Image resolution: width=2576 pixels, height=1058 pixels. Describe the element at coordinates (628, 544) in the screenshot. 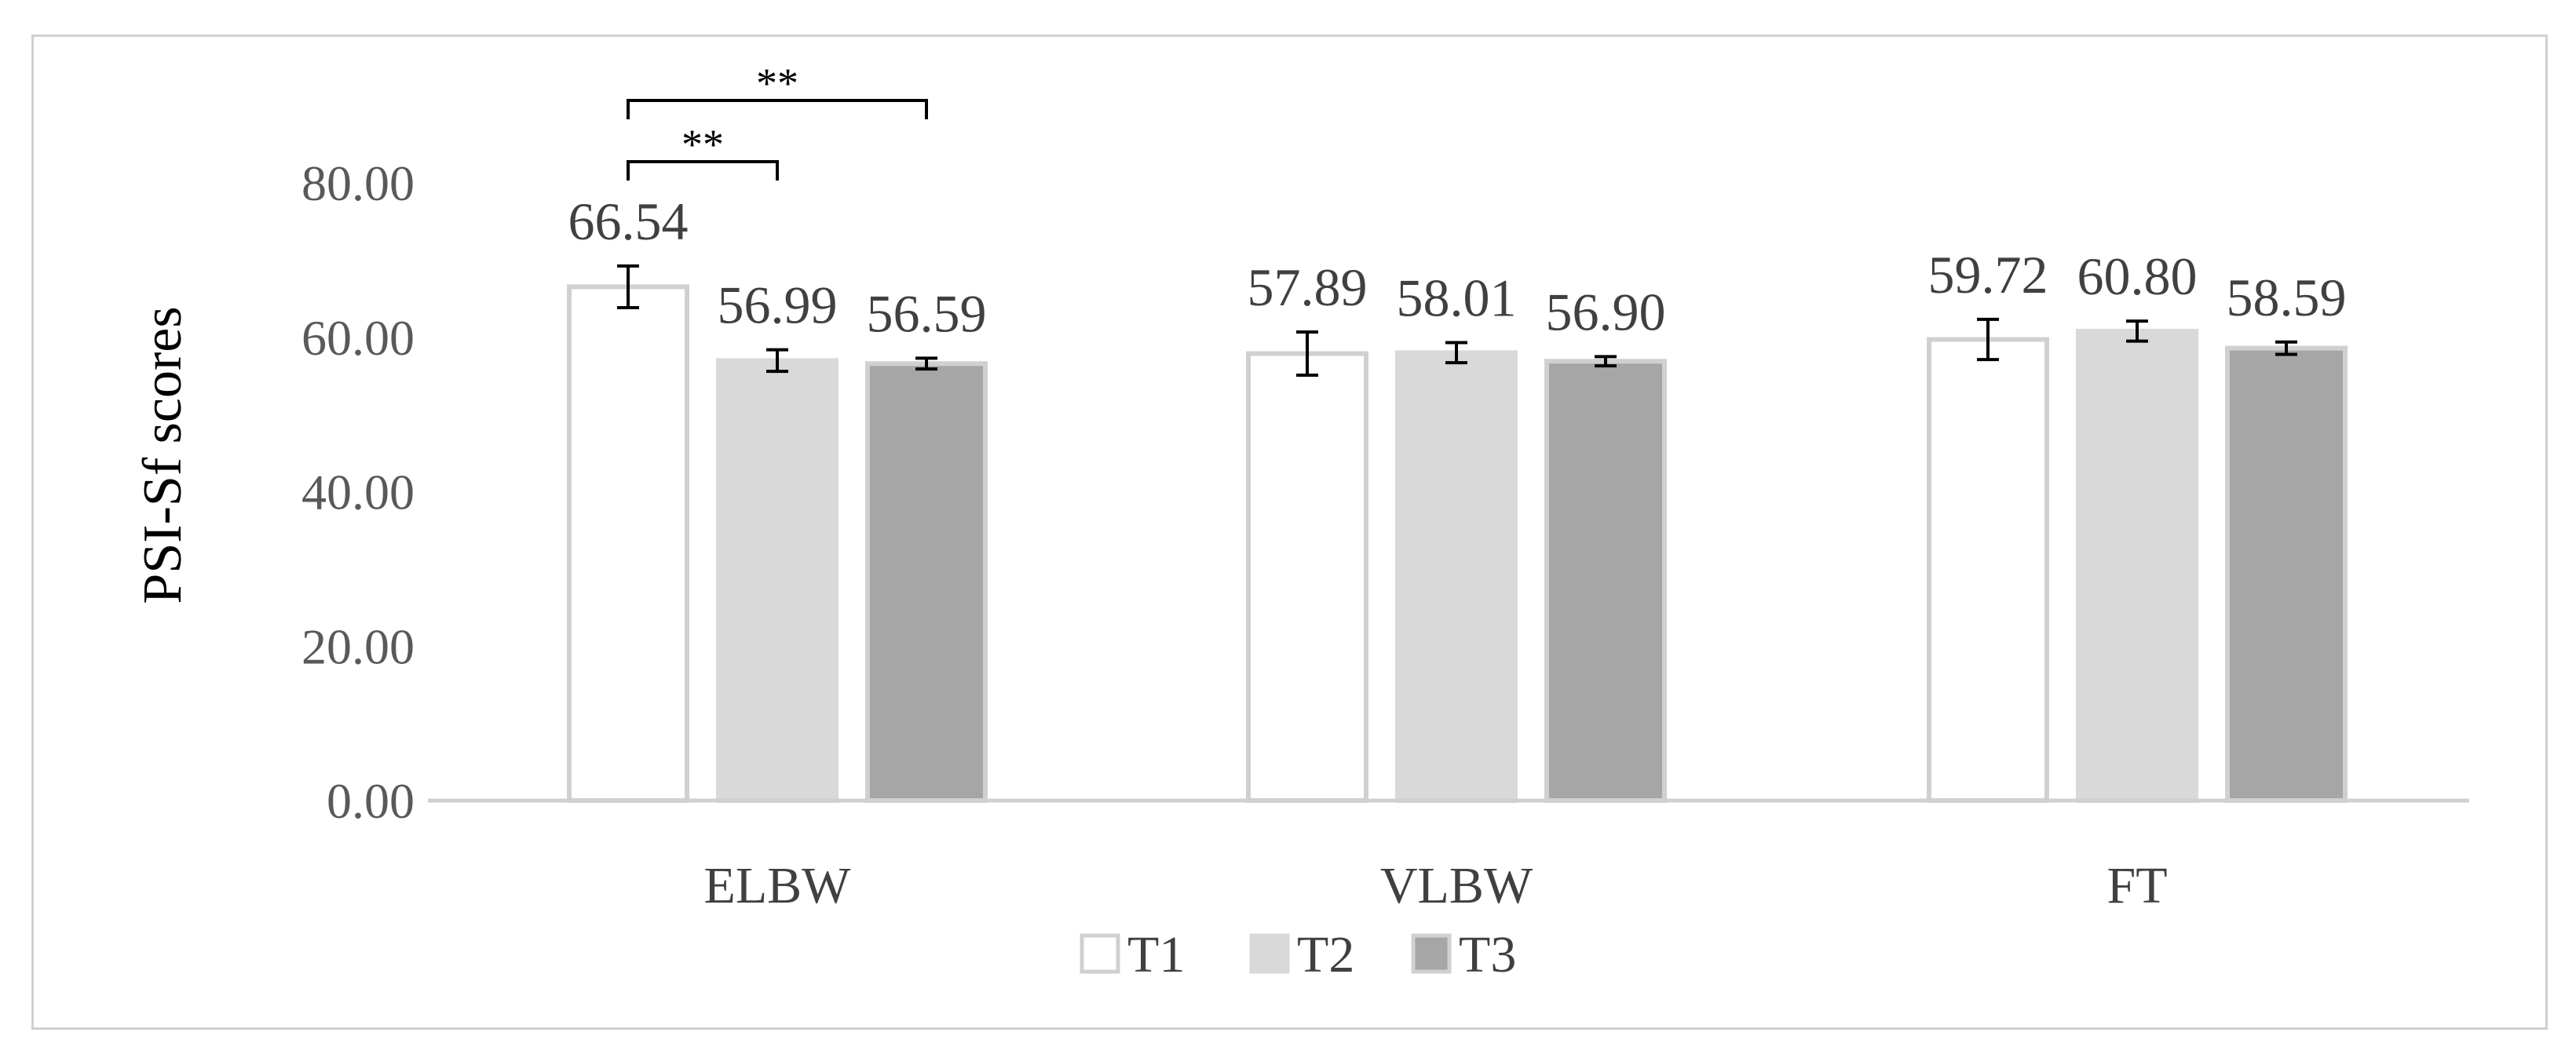

I see `bar-elbw-t1` at that location.